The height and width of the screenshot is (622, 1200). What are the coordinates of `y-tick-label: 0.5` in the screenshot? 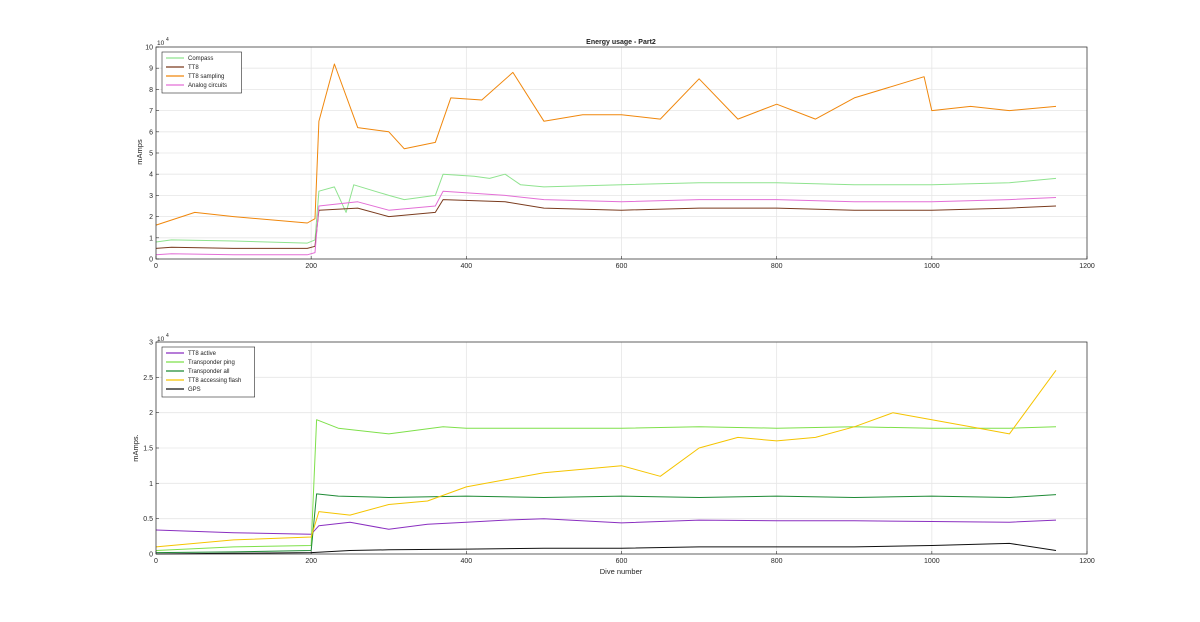 It's located at (148, 519).